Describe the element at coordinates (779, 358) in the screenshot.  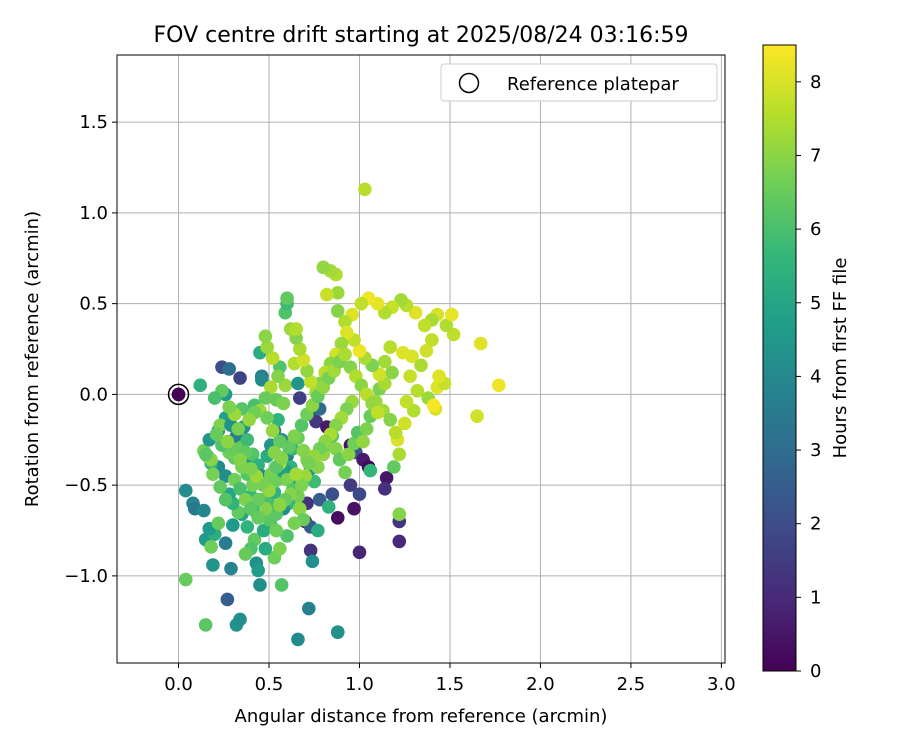
I see `colorbar-gradient` at that location.